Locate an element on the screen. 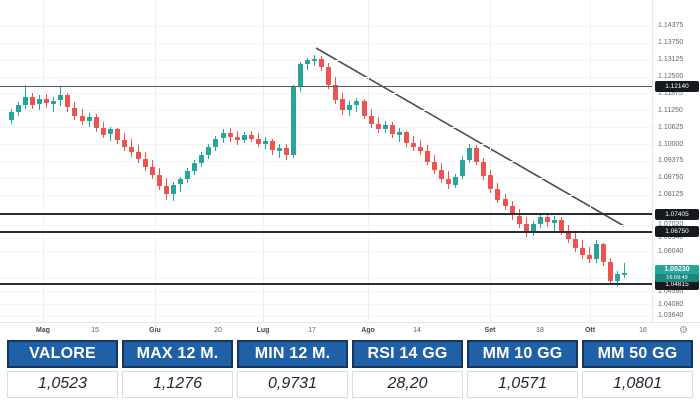  settings-gear-icon: ⚙ is located at coordinates (683, 330).